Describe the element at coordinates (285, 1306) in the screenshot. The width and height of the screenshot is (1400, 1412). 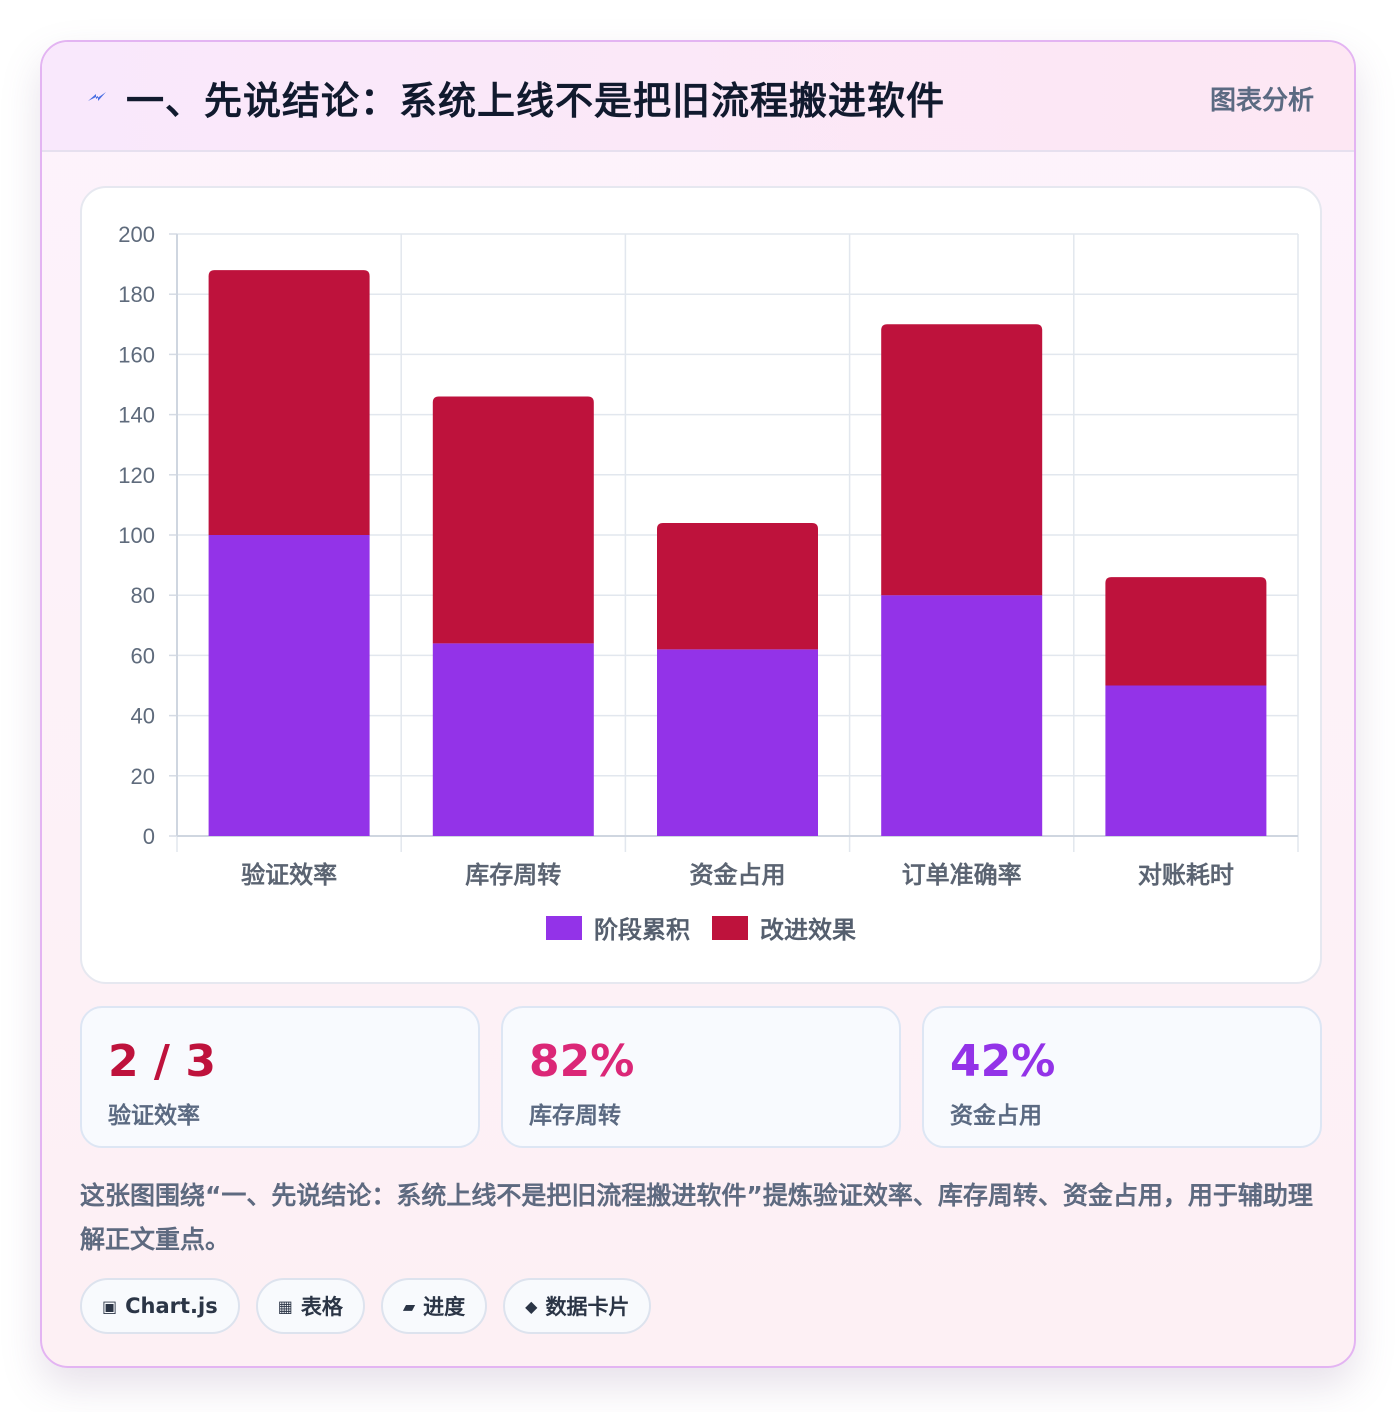
I see `table-icon: ▦` at that location.